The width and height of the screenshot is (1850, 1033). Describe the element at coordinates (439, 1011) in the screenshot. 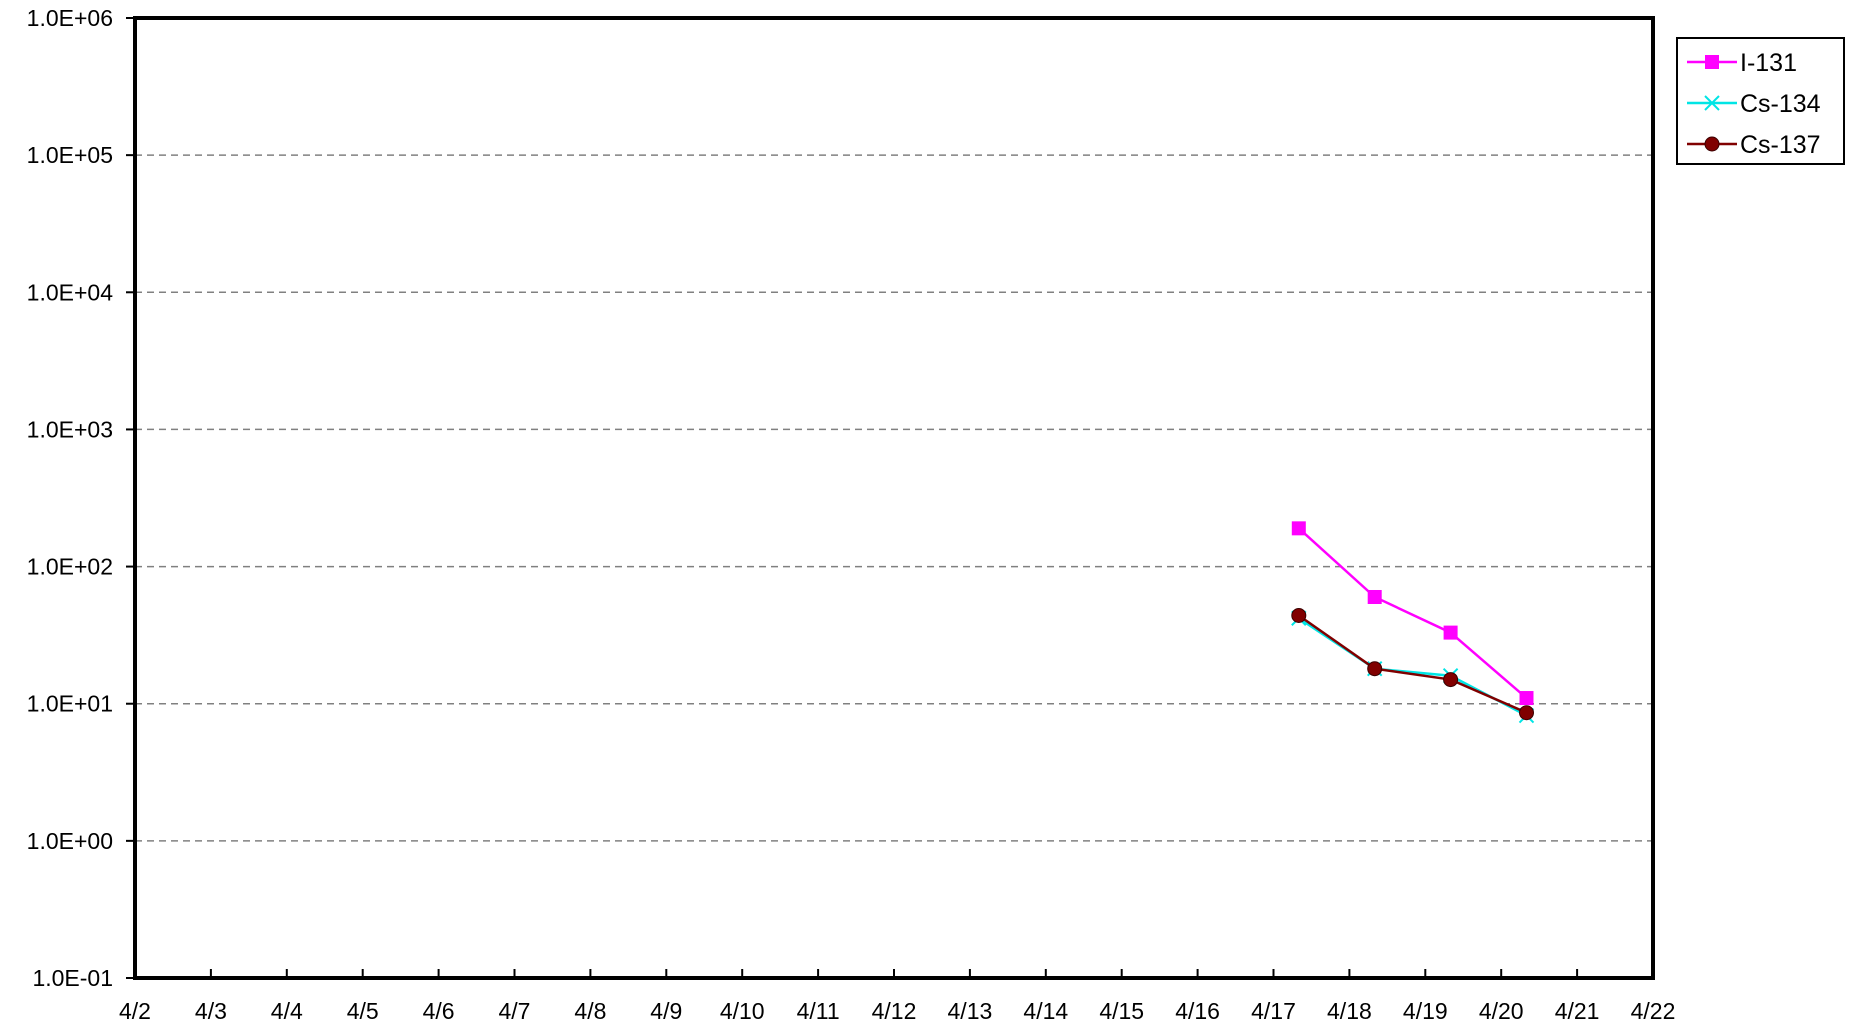

I see `x-tick-label: 4/6` at that location.